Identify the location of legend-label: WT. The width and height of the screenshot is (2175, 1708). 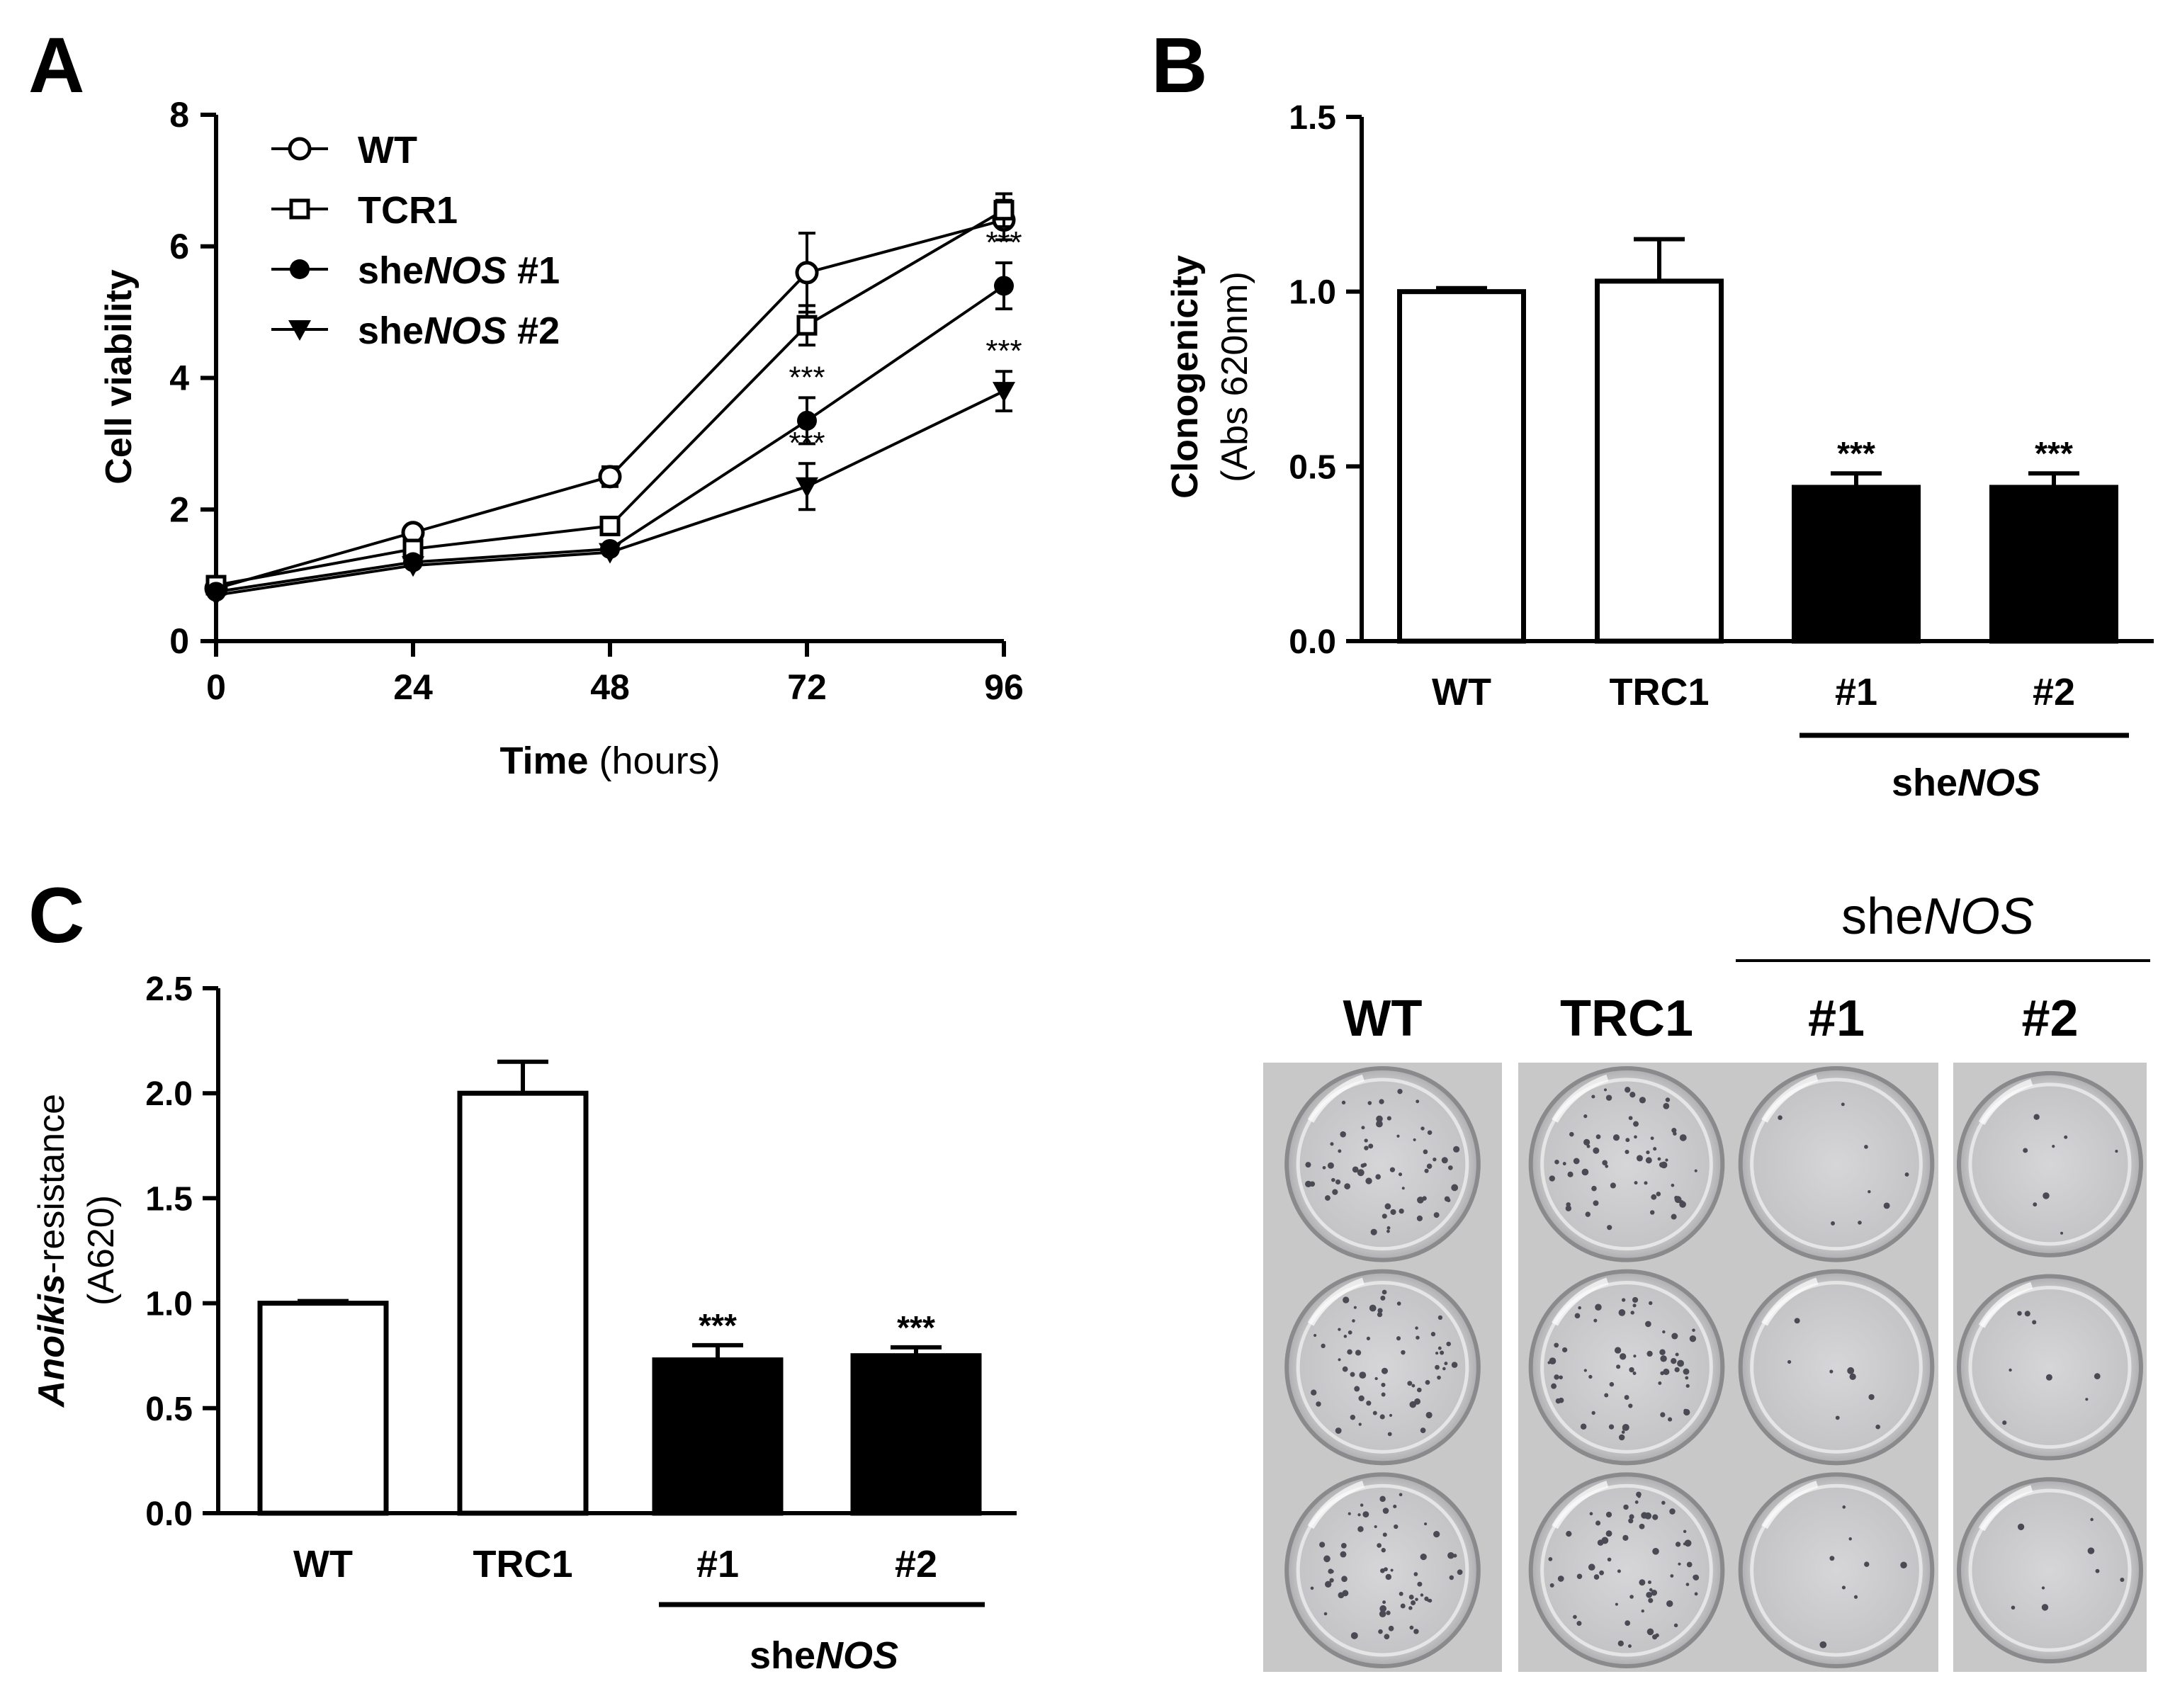
(387, 150).